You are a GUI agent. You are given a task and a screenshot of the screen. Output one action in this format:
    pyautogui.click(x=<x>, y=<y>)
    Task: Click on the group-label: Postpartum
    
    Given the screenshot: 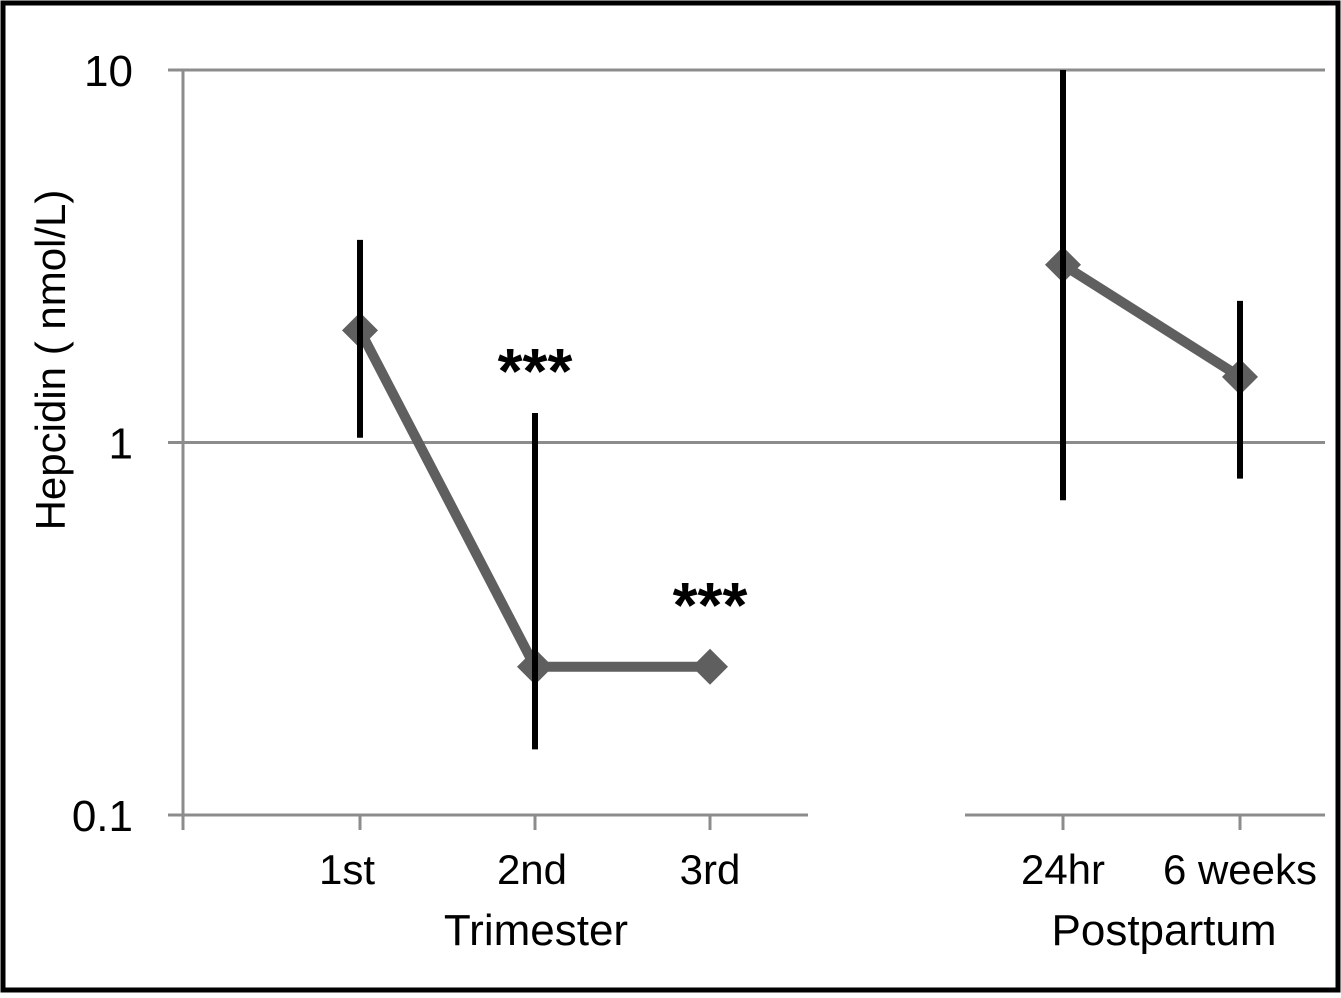 What is the action you would take?
    pyautogui.click(x=1164, y=930)
    